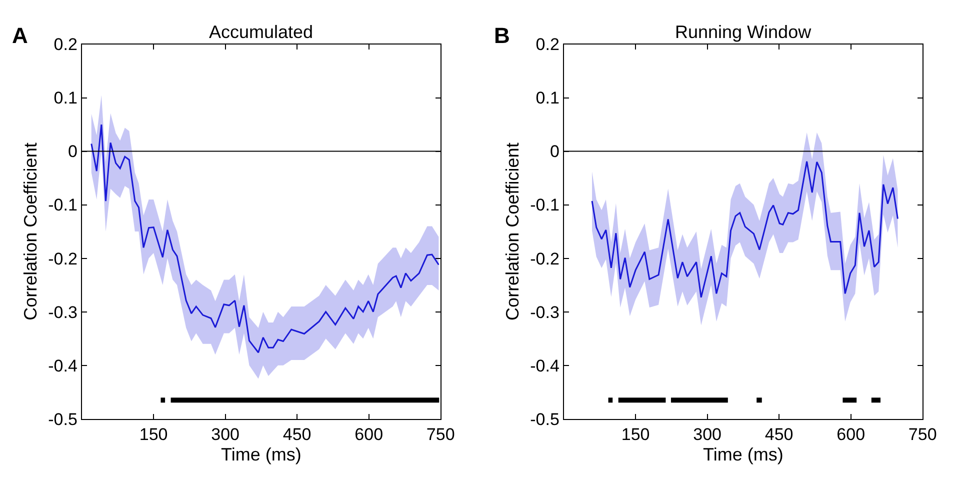 The height and width of the screenshot is (481, 978). Describe the element at coordinates (743, 32) in the screenshot. I see `chart-title: Running Window` at that location.